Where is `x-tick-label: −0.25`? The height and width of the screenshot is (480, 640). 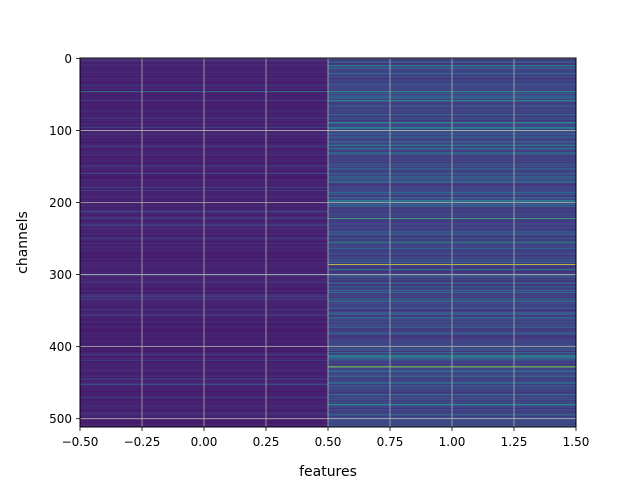
x-tick-label: −0.25 is located at coordinates (142, 442).